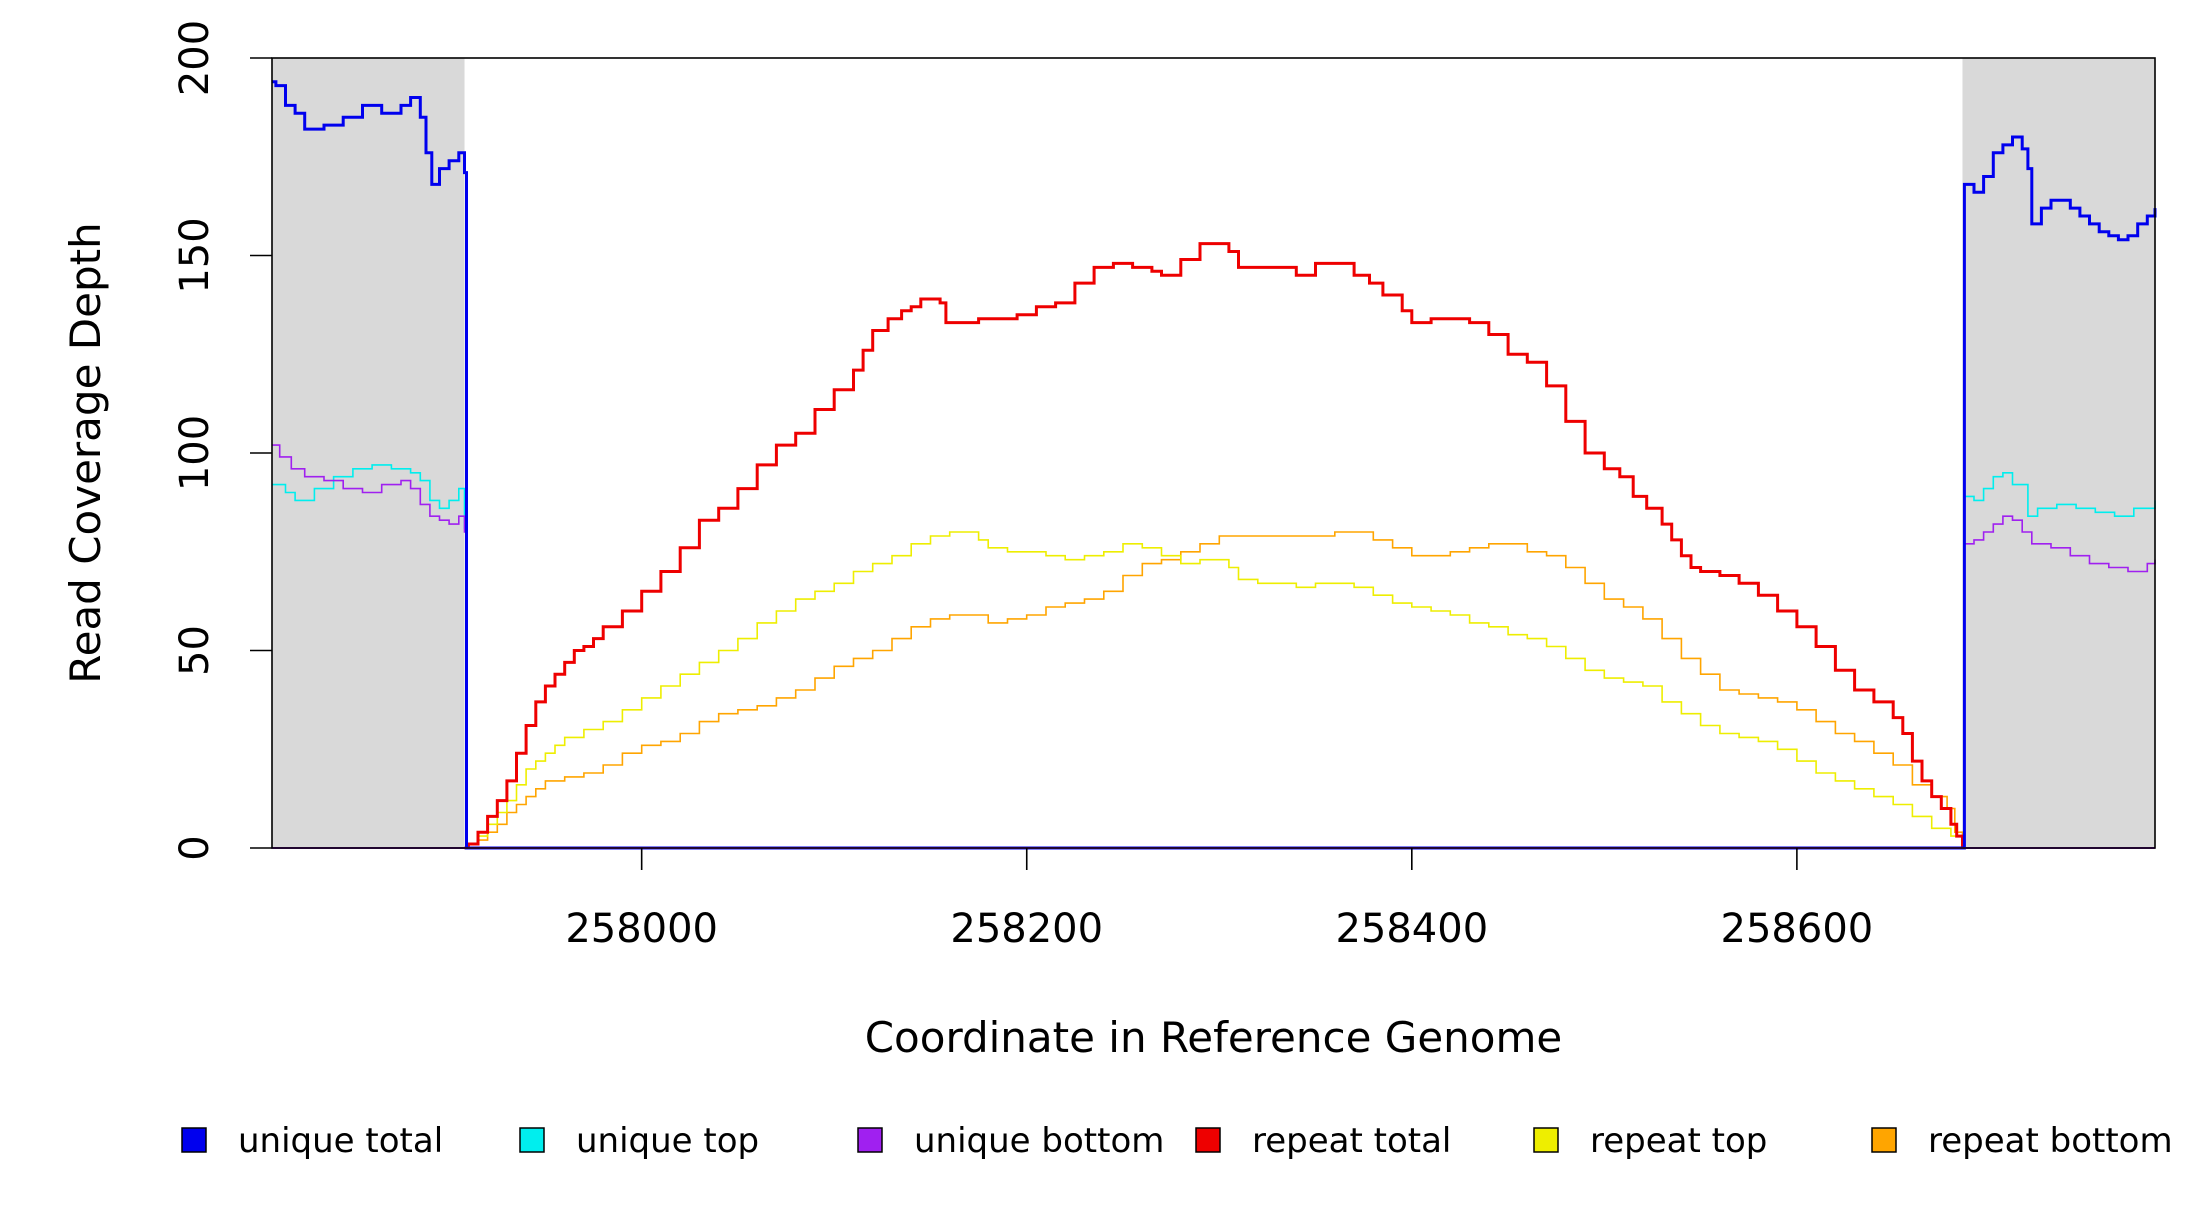 This screenshot has height=1205, width=2200. I want to click on x-axis-title: Coordinate in Reference Genome, so click(1214, 1037).